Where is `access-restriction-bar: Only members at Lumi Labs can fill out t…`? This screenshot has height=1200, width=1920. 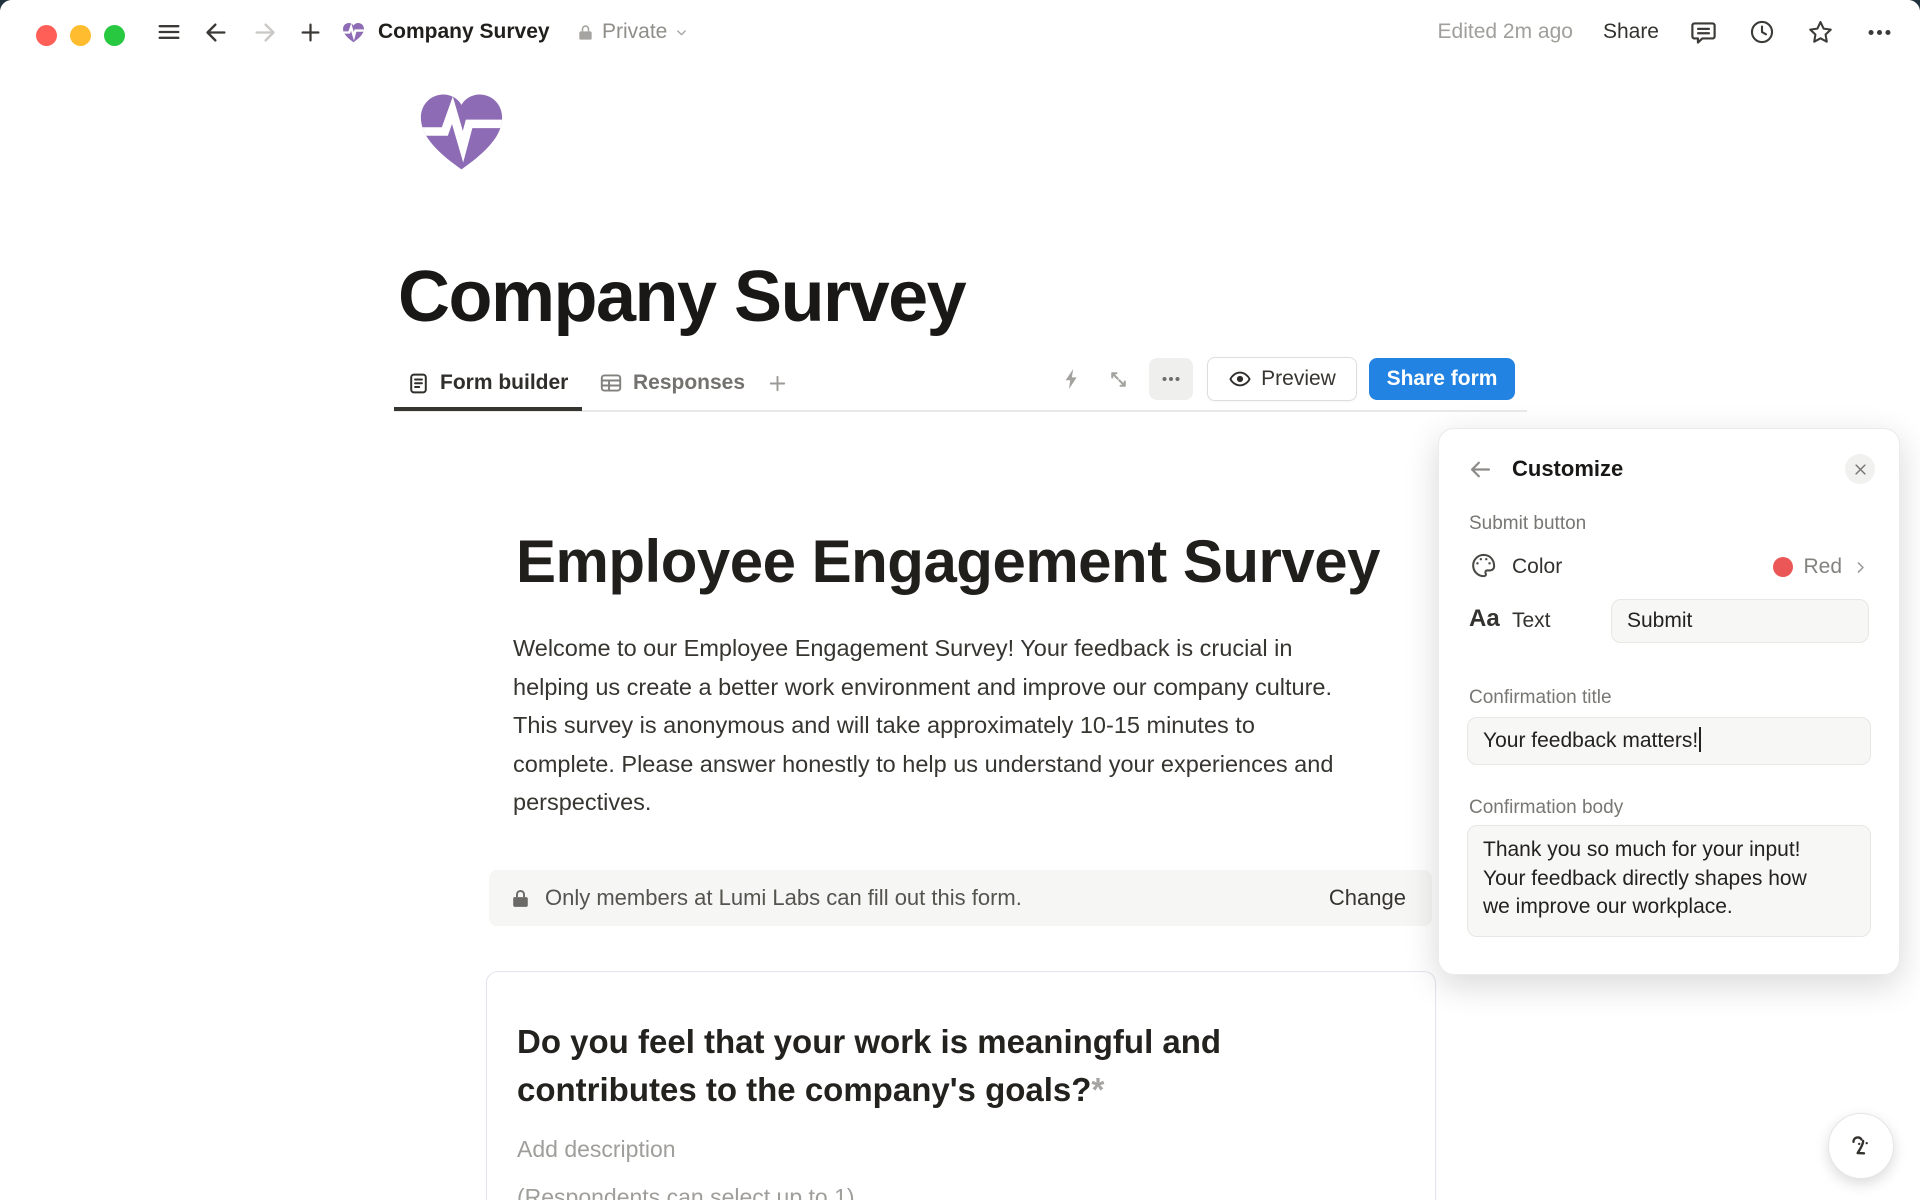
access-restriction-bar: Only members at Lumi Labs can fill out t… is located at coordinates (960, 898).